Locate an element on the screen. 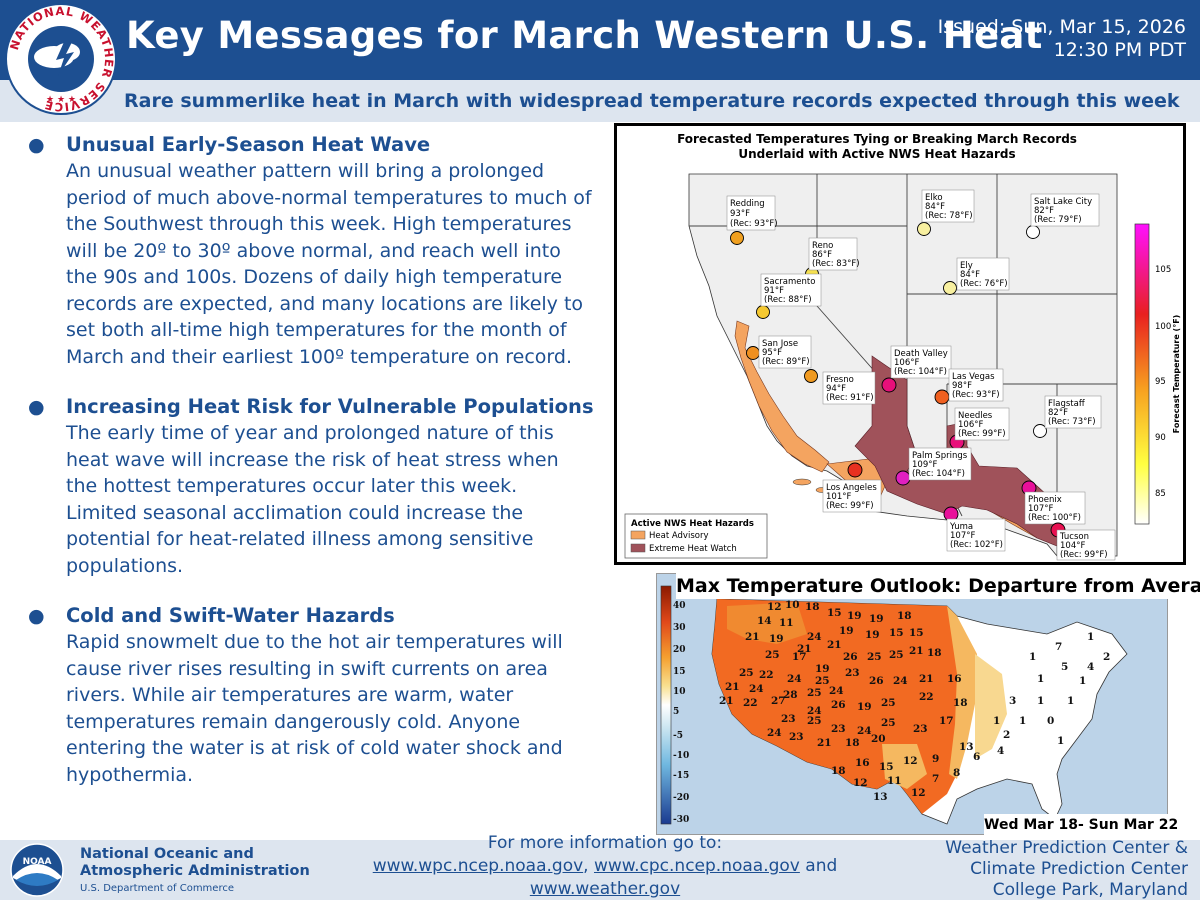 Image resolution: width=1200 pixels, height=901 pixels. outlook-value: 14 is located at coordinates (764, 621).